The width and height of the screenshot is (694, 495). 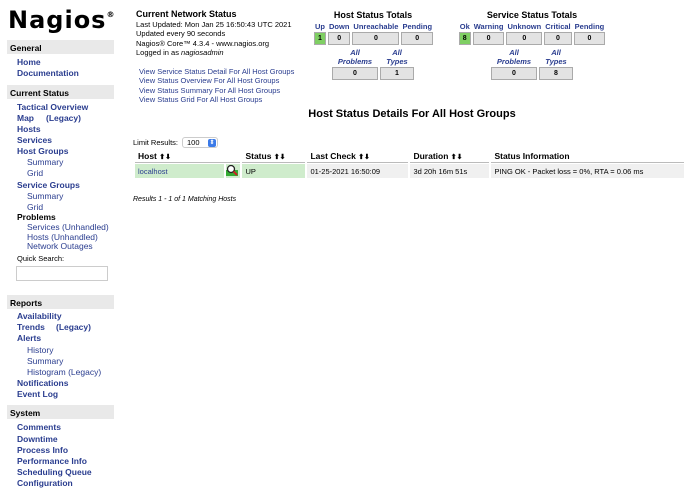 I want to click on nav-tactical-overview: Tactical Overview, so click(x=53, y=107).